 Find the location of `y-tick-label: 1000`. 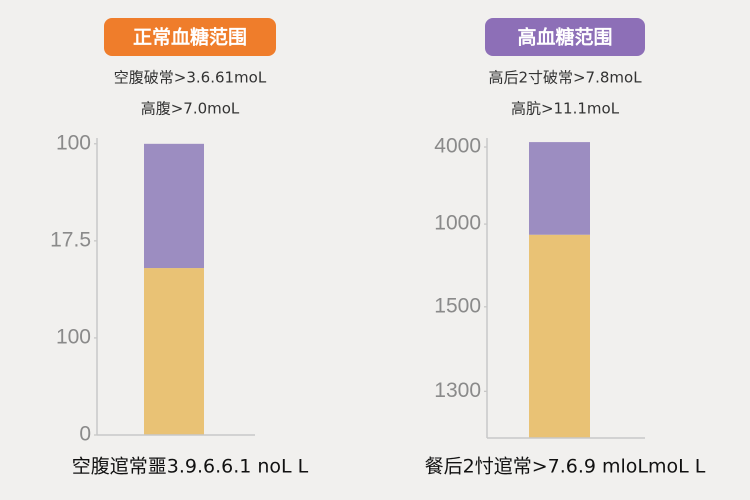

y-tick-label: 1000 is located at coordinates (457, 223).